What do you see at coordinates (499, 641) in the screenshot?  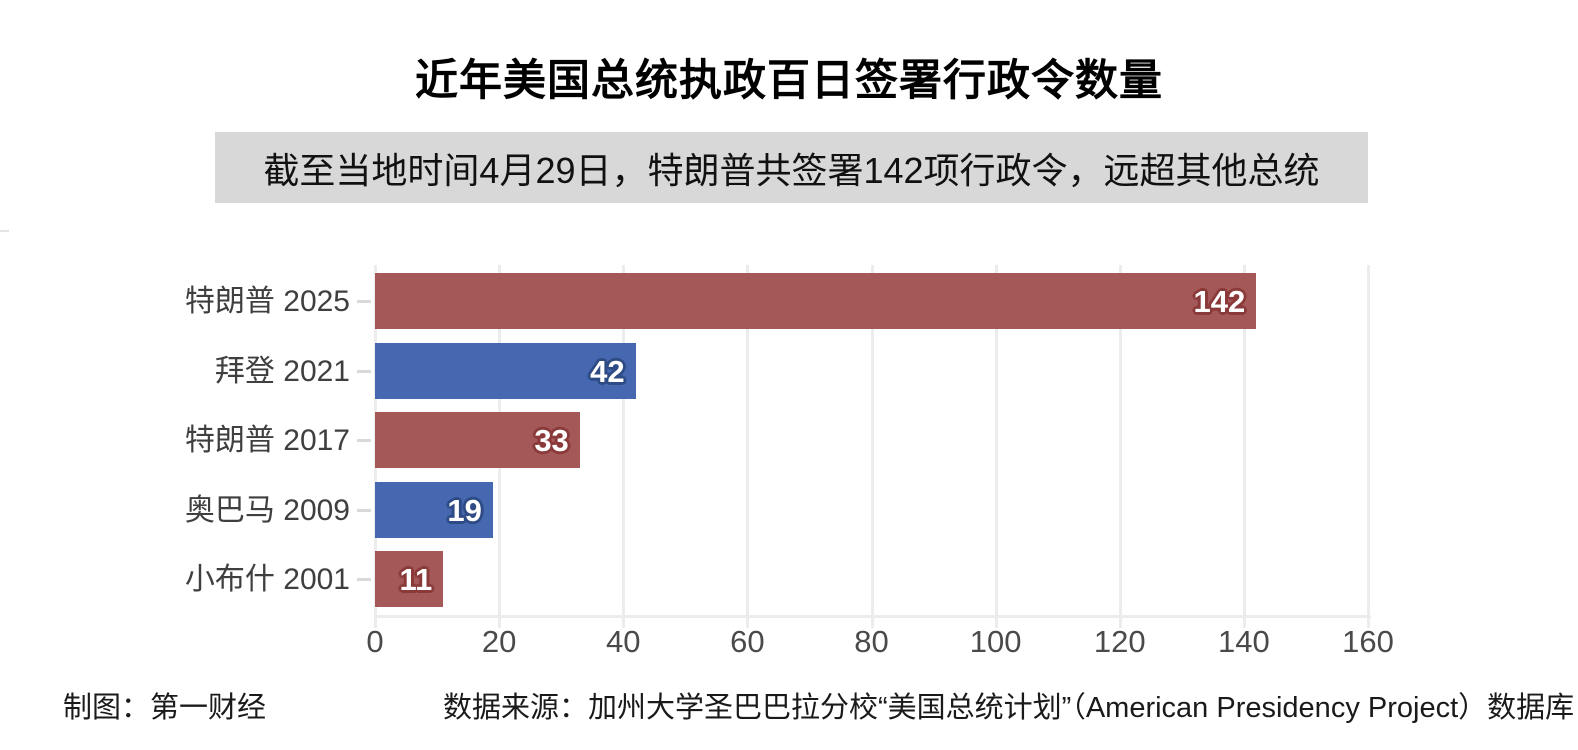 I see `x-tick-label: 20` at bounding box center [499, 641].